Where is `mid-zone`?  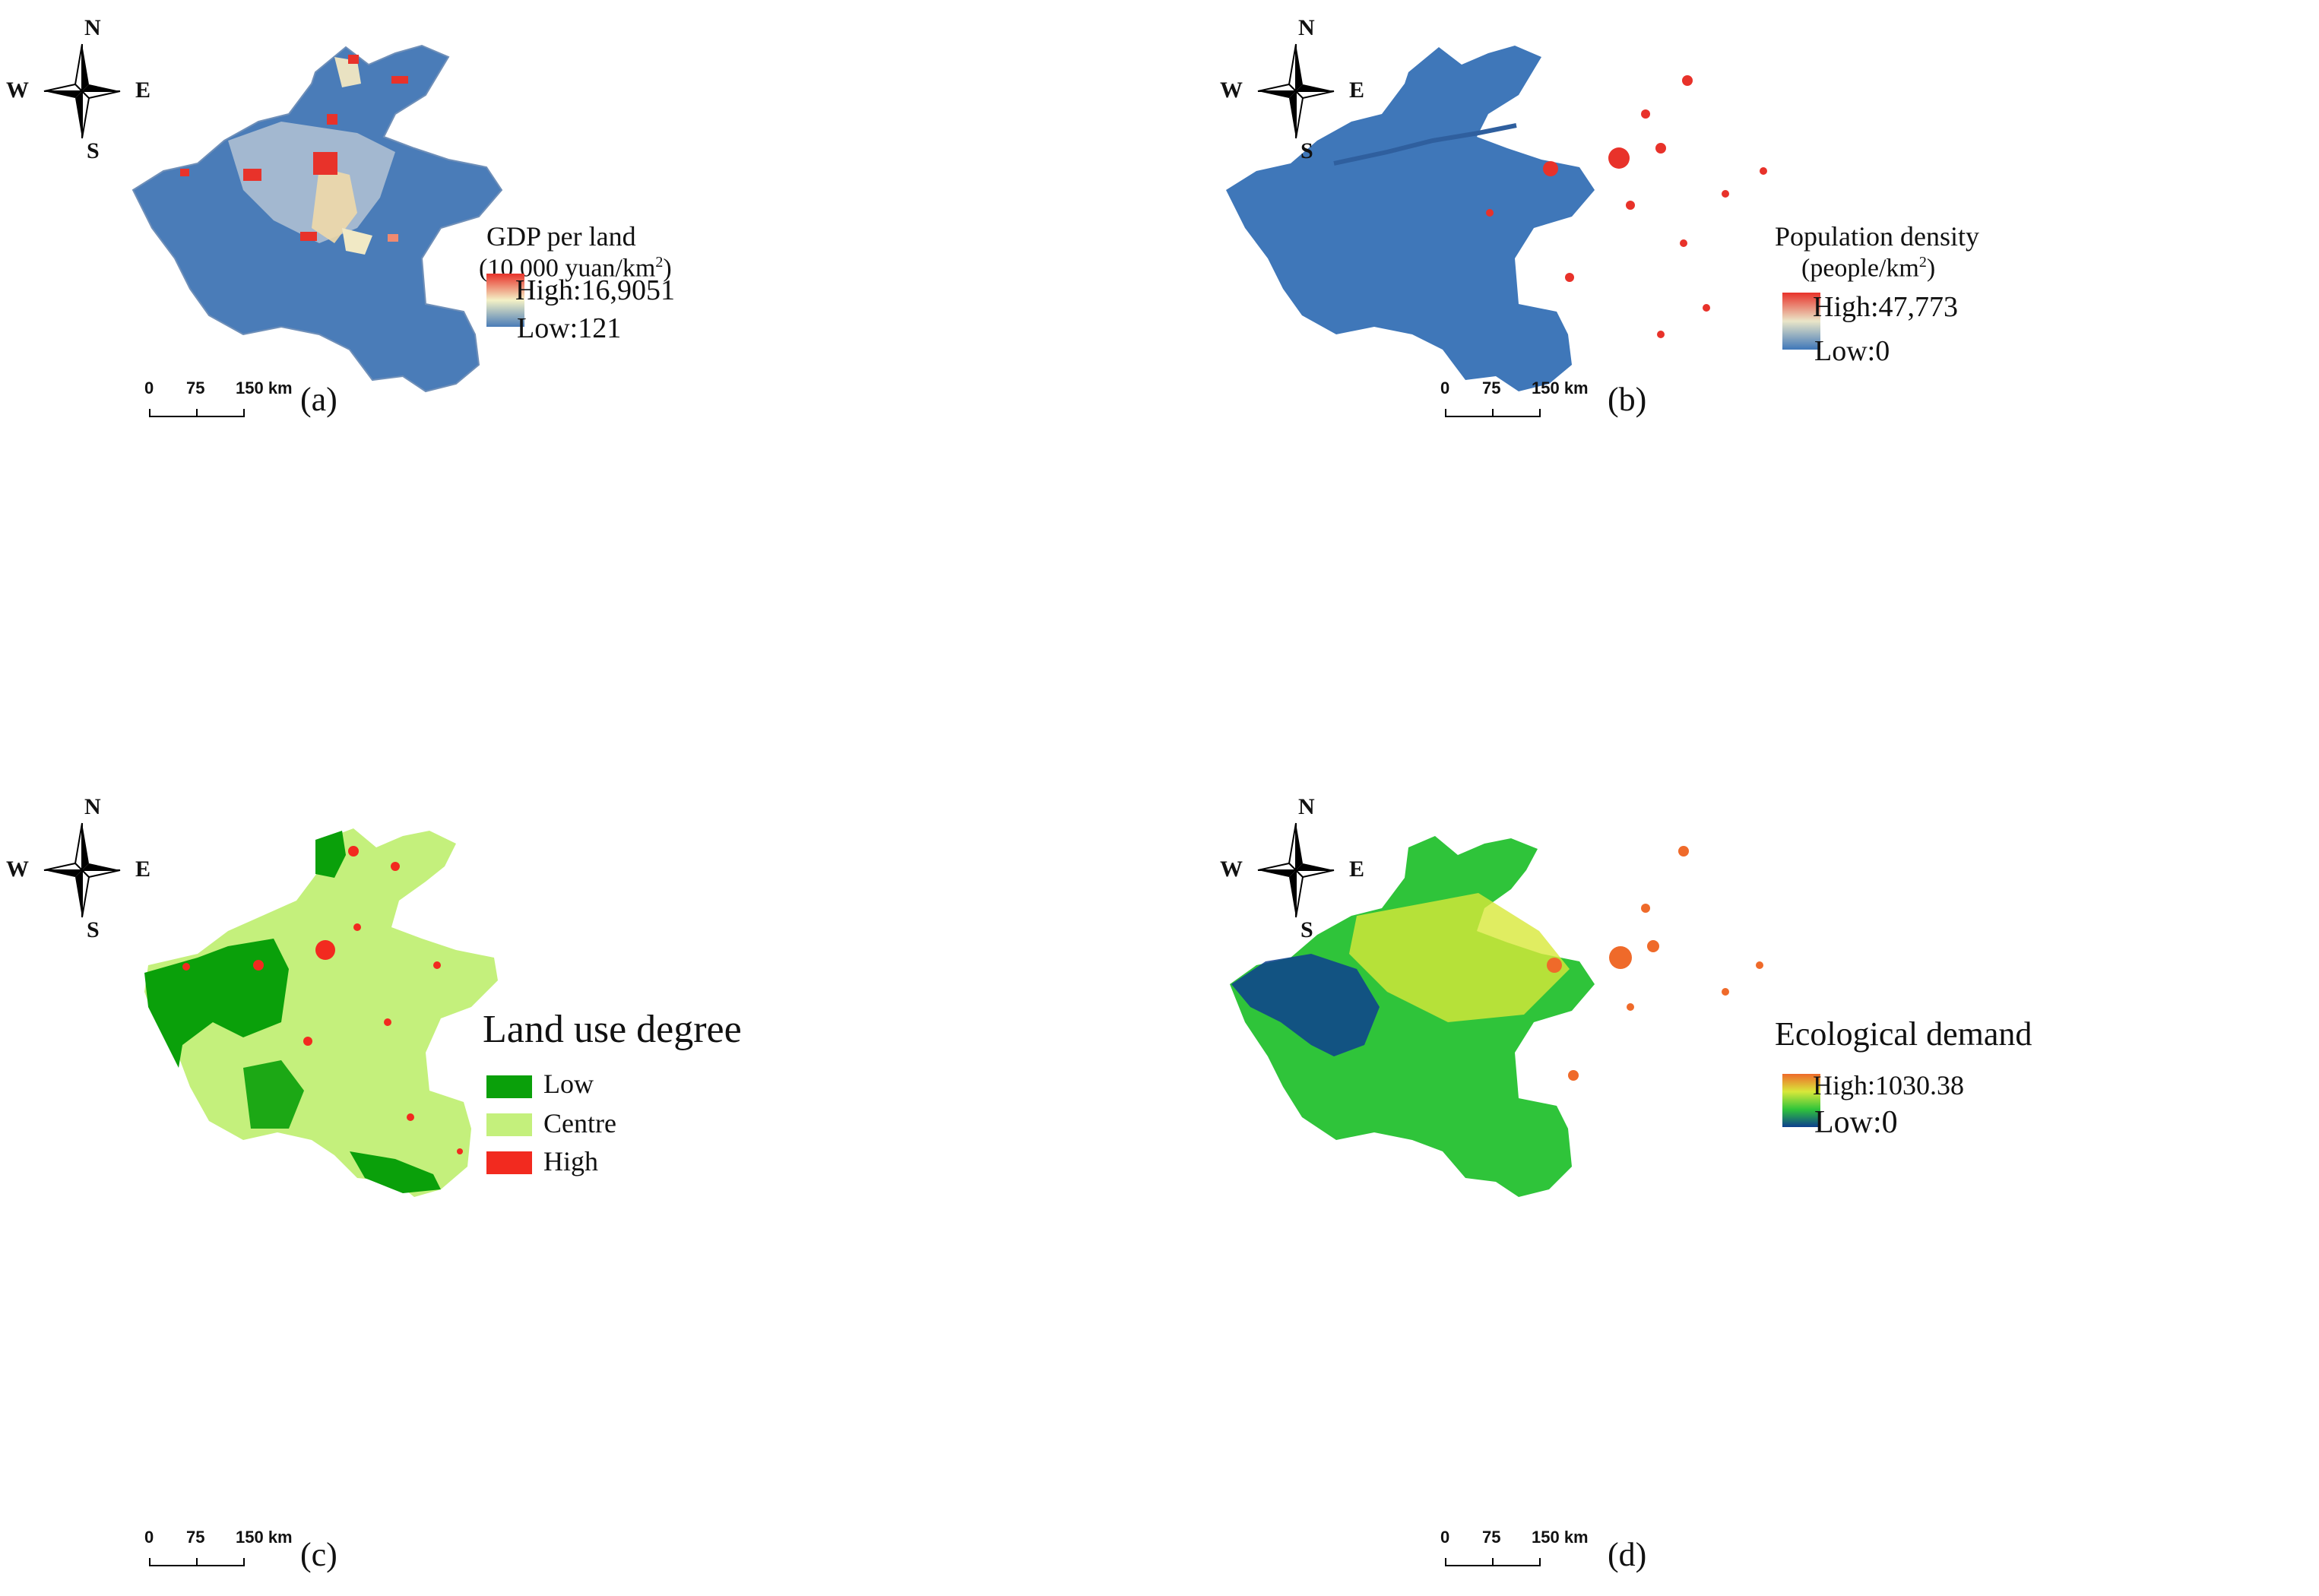 mid-zone is located at coordinates (1459, 958).